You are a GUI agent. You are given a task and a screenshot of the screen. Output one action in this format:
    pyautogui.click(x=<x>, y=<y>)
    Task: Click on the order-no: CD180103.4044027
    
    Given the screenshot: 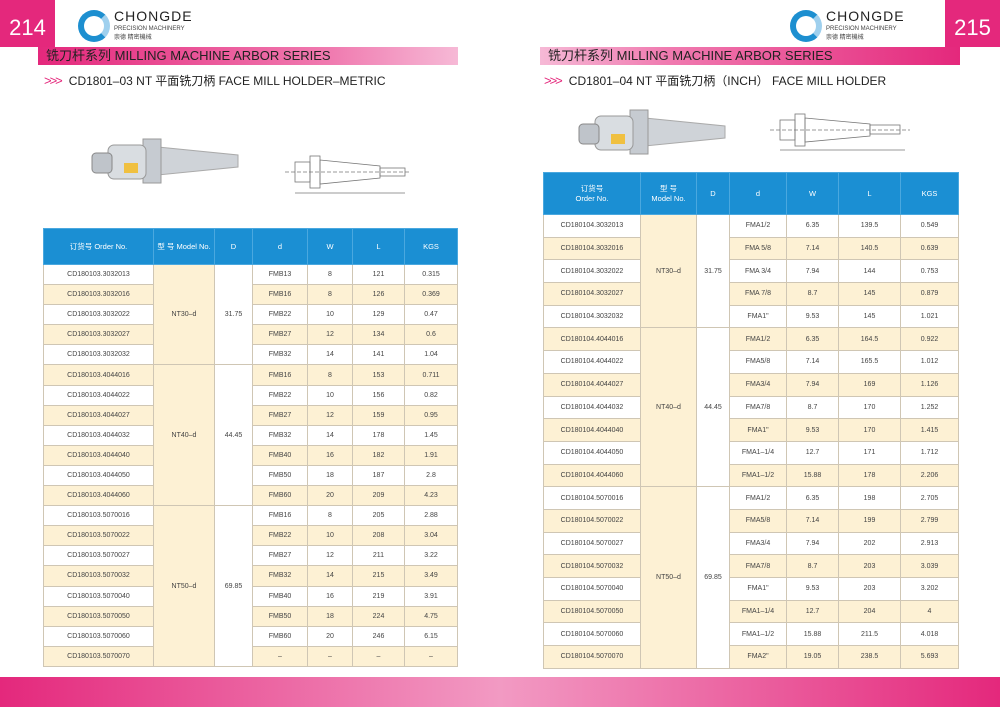 What is the action you would take?
    pyautogui.click(x=98, y=415)
    